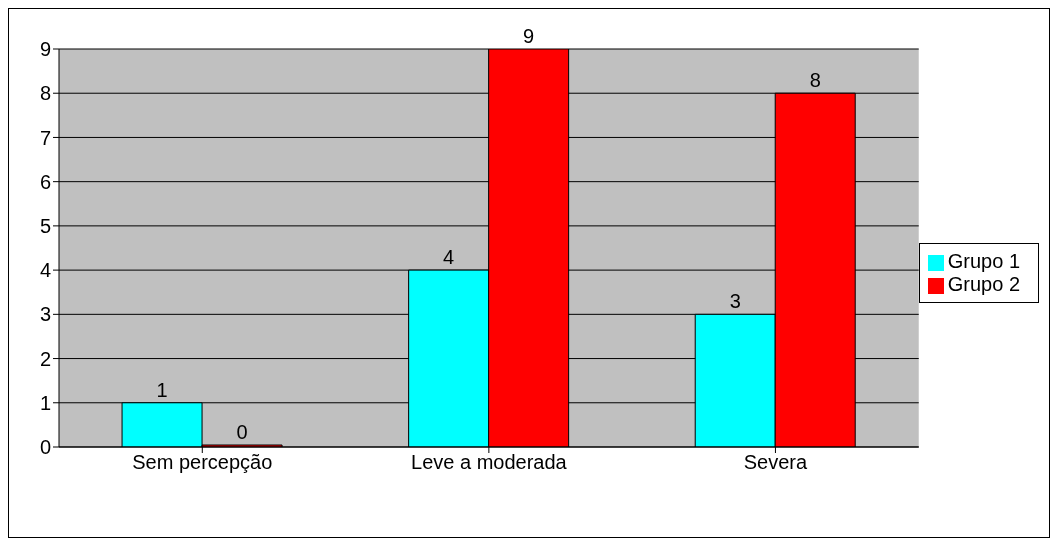  Describe the element at coordinates (45, 402) in the screenshot. I see `y-tick-label: 1` at that location.